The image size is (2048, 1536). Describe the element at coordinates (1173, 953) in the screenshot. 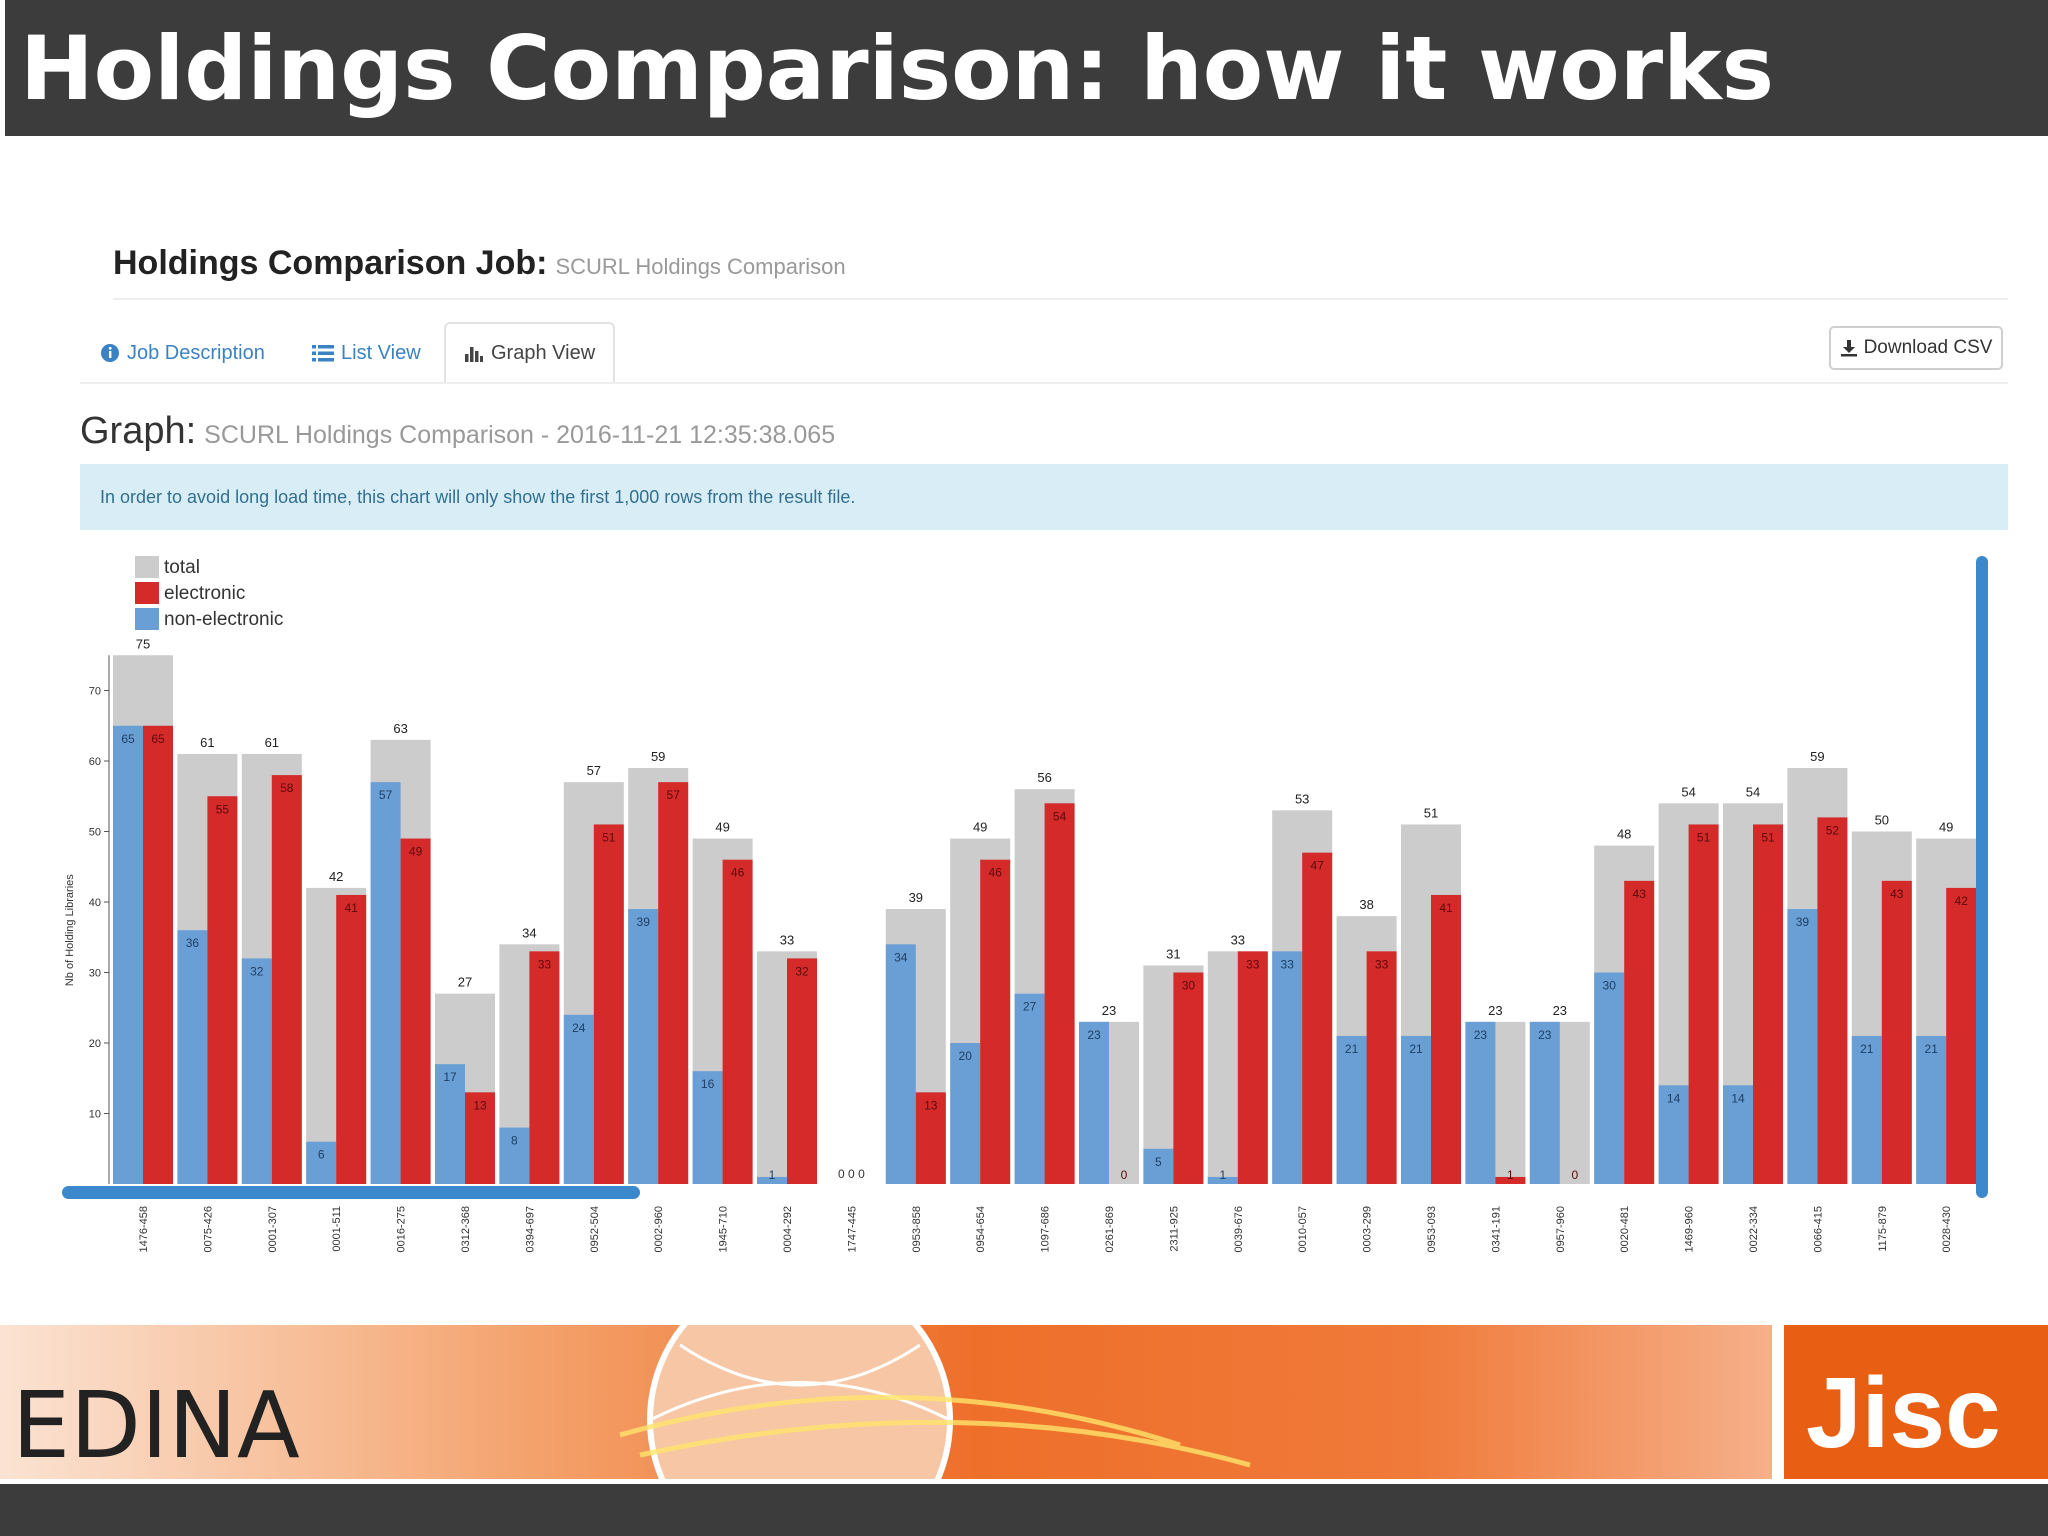

I see `total-value-label: 31` at that location.